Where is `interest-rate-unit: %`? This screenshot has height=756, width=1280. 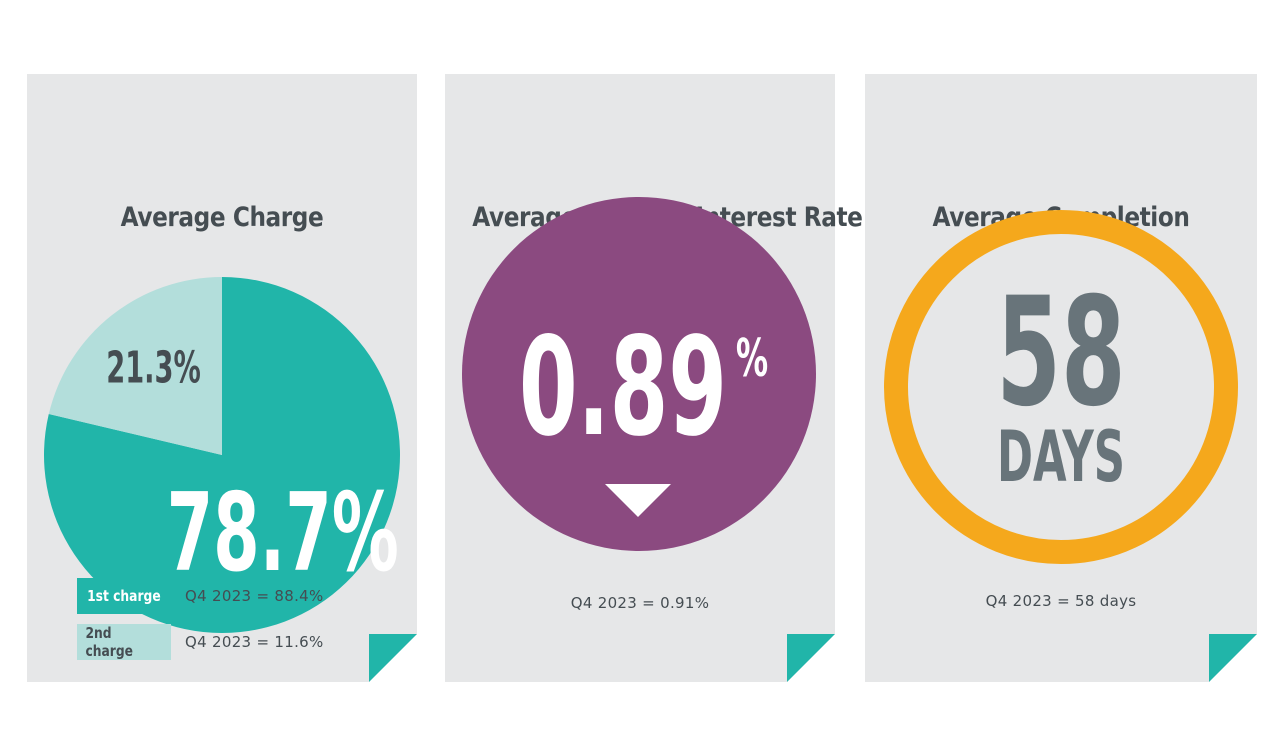
interest-rate-unit: % is located at coordinates (752, 359).